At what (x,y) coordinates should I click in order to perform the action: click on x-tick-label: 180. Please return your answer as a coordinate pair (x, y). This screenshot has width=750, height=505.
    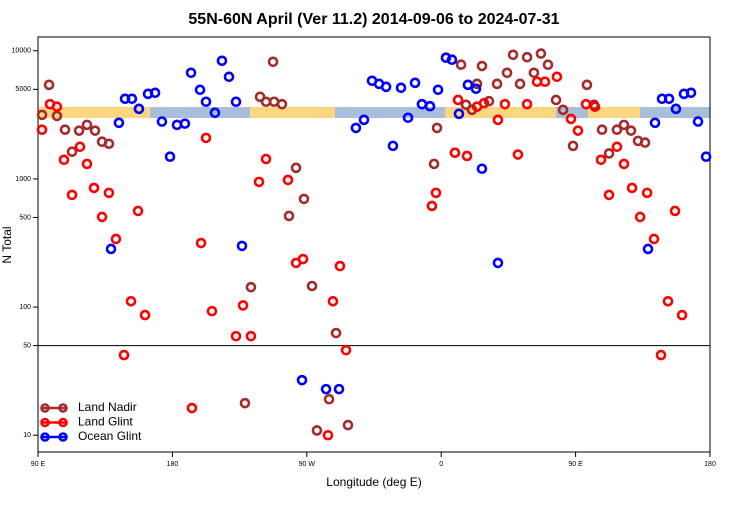
    Looking at the image, I should click on (173, 464).